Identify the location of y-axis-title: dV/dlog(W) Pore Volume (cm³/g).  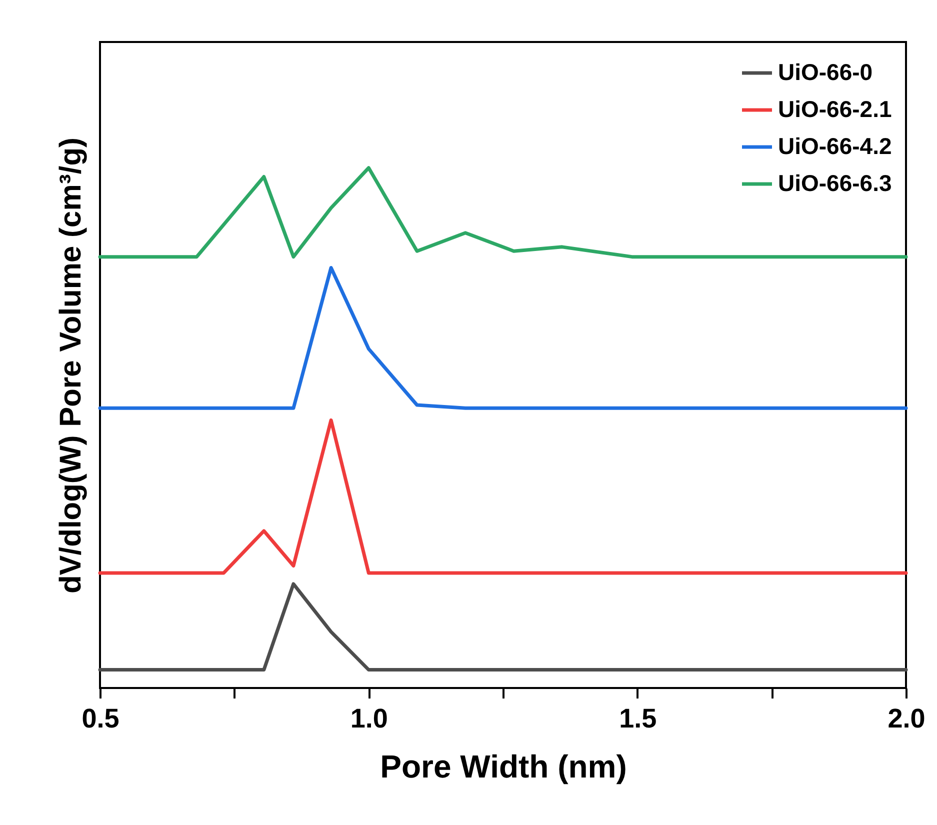
(71, 365).